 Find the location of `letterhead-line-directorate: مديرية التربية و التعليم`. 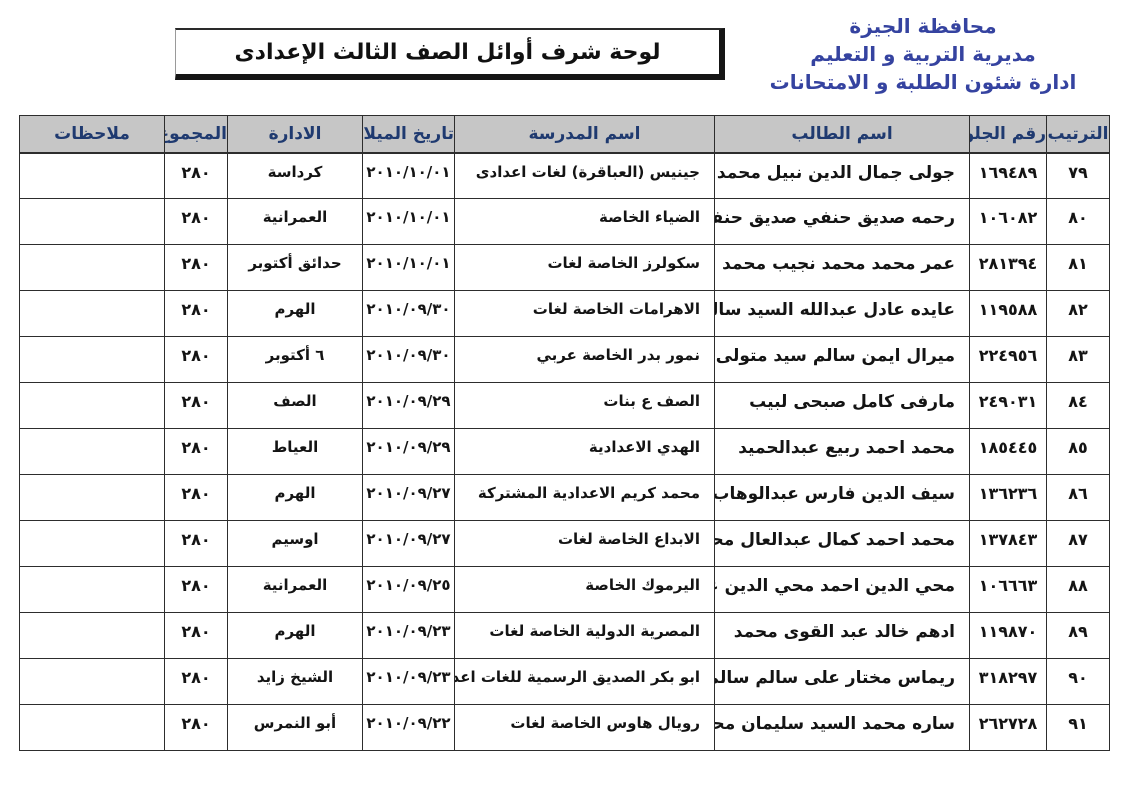

letterhead-line-directorate: مديرية التربية و التعليم is located at coordinates (923, 54).